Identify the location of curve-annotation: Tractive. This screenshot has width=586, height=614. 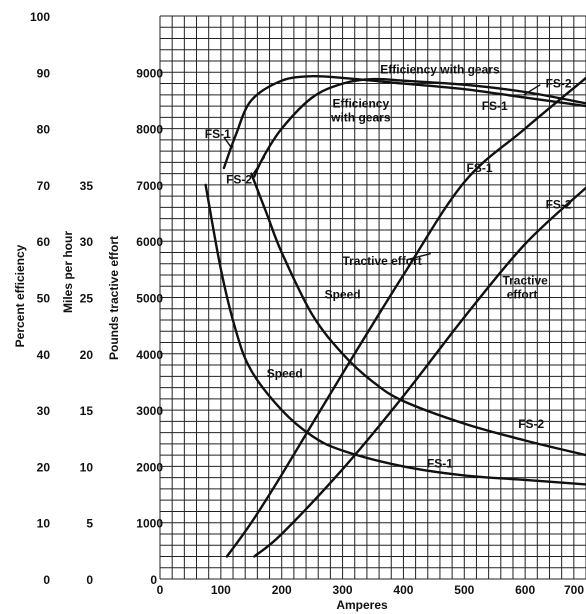
(525, 281).